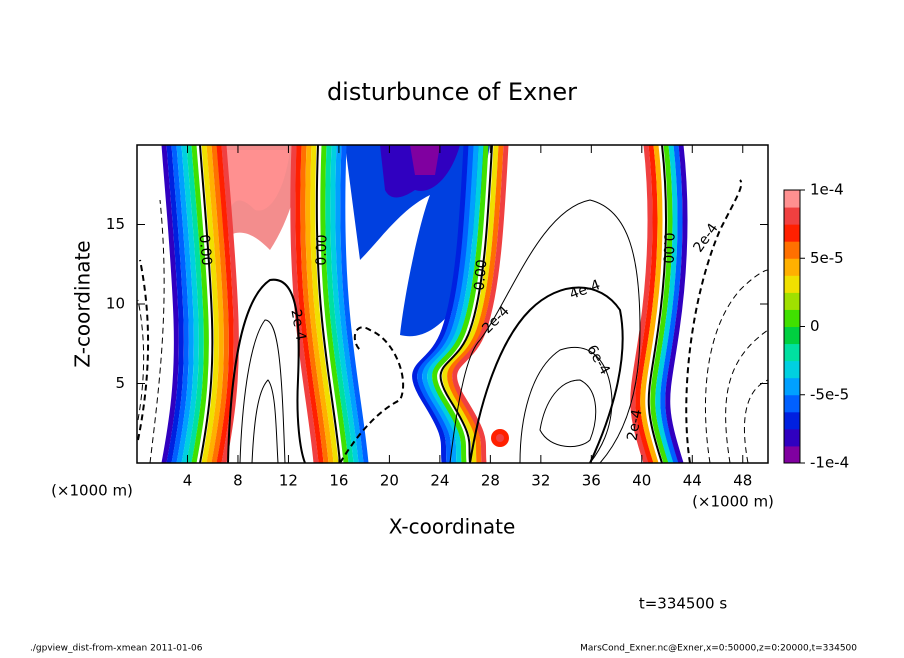  What do you see at coordinates (238, 481) in the screenshot?
I see `x-tick-label: 8` at bounding box center [238, 481].